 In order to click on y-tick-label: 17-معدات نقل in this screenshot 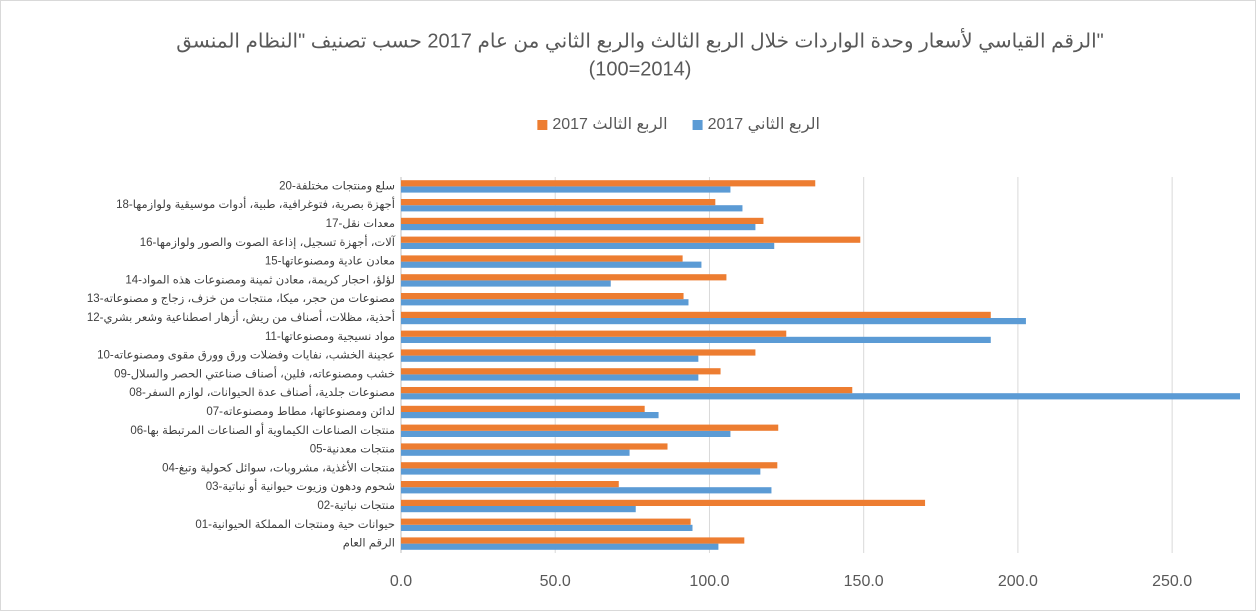, I will do `click(360, 224)`.